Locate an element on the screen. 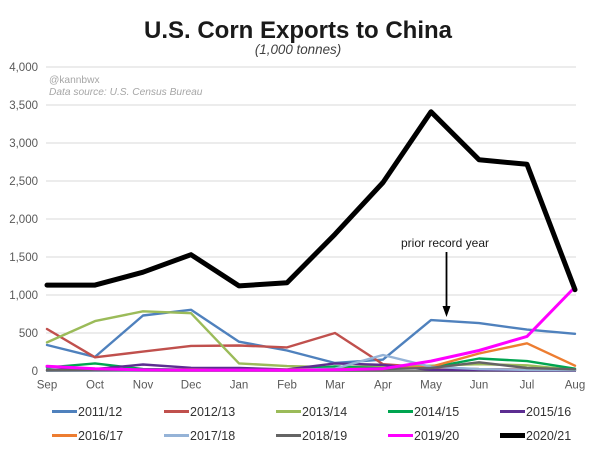  svg-text: 4,000 is located at coordinates (23, 68).